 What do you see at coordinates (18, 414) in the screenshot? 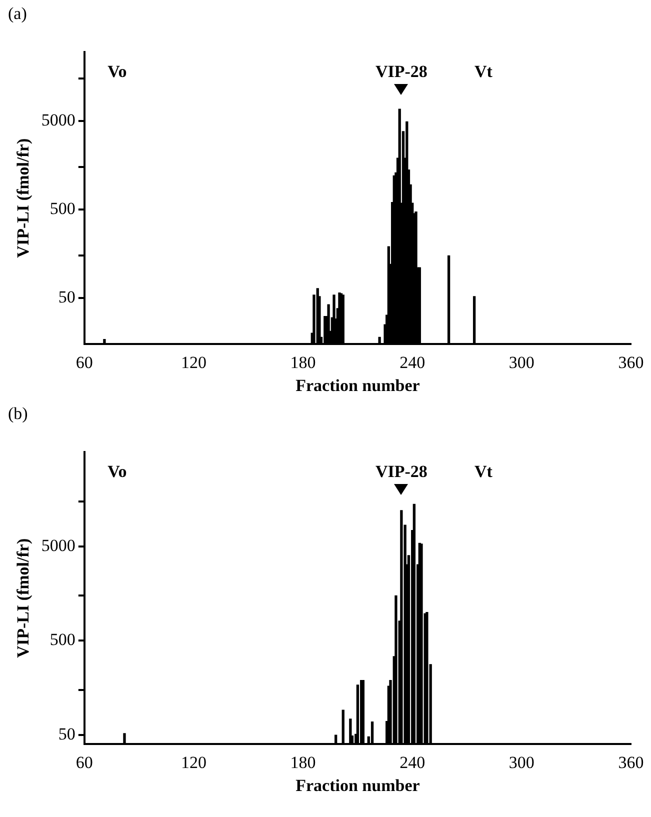
I see `chart-title: (b)` at bounding box center [18, 414].